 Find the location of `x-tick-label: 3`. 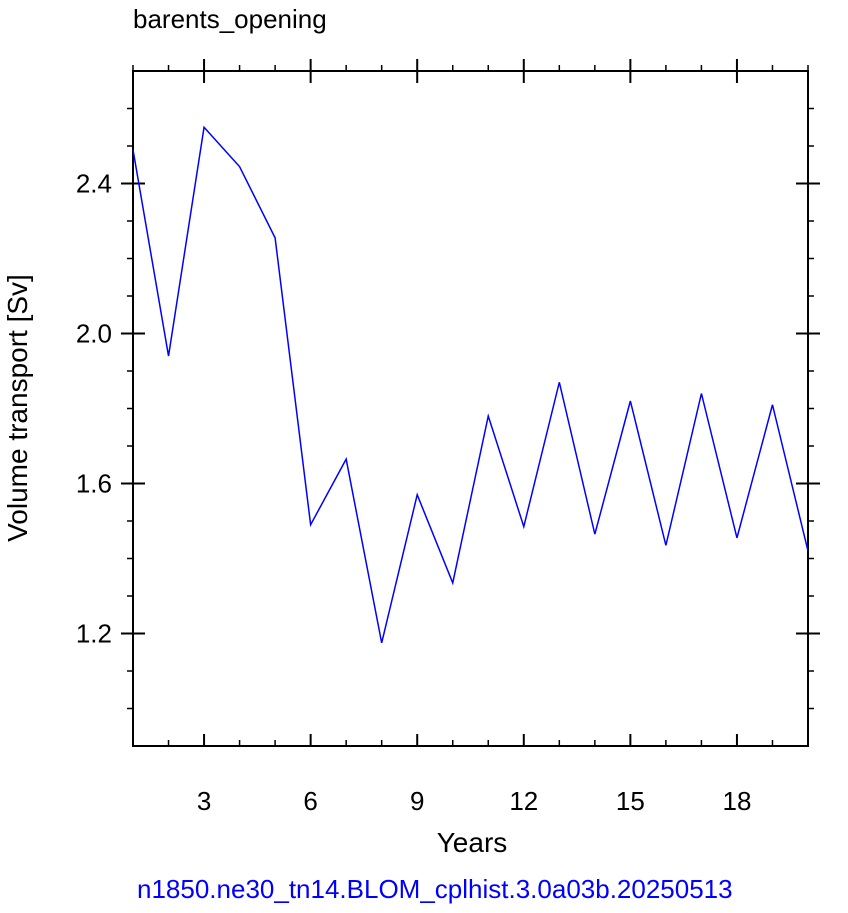

x-tick-label: 3 is located at coordinates (204, 801).